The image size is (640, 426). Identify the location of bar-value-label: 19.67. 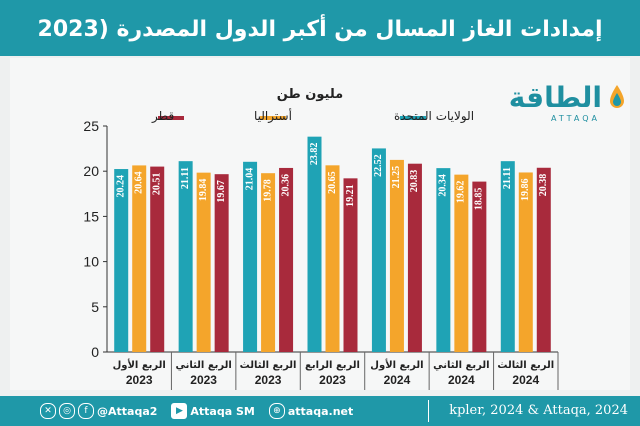
(221, 191).